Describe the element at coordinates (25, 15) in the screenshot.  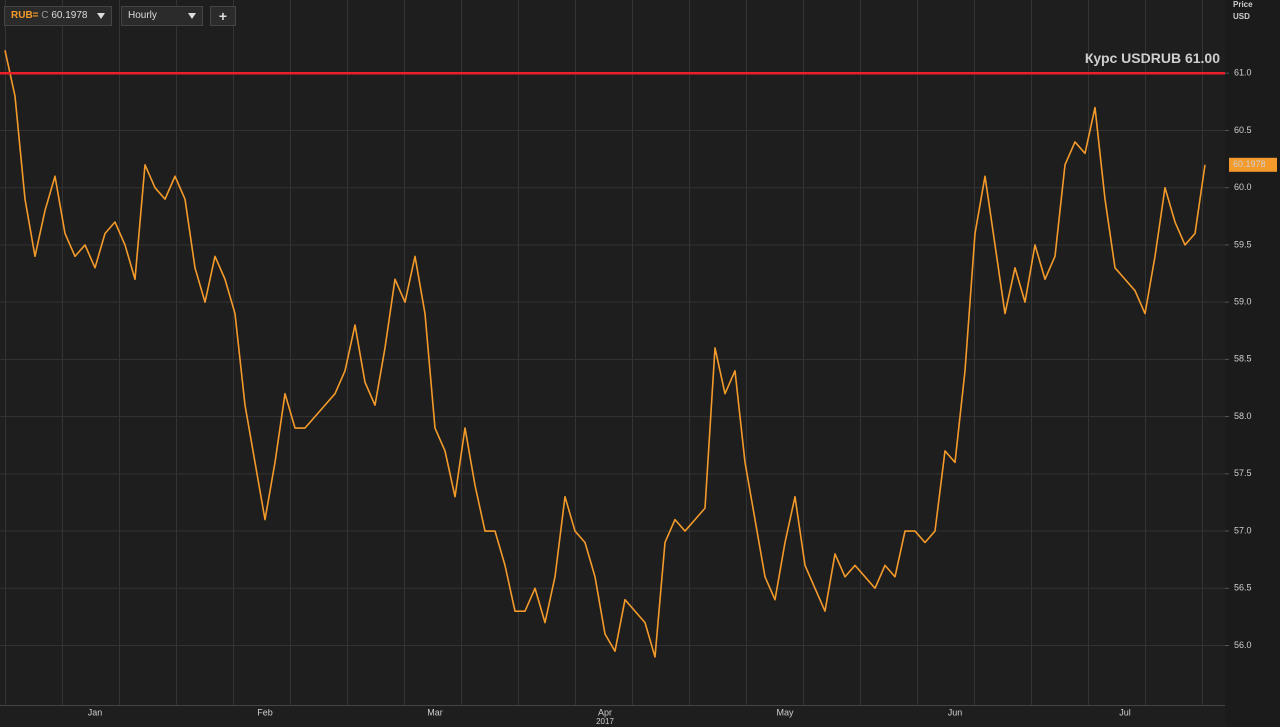
I see `ric: RUB=` at that location.